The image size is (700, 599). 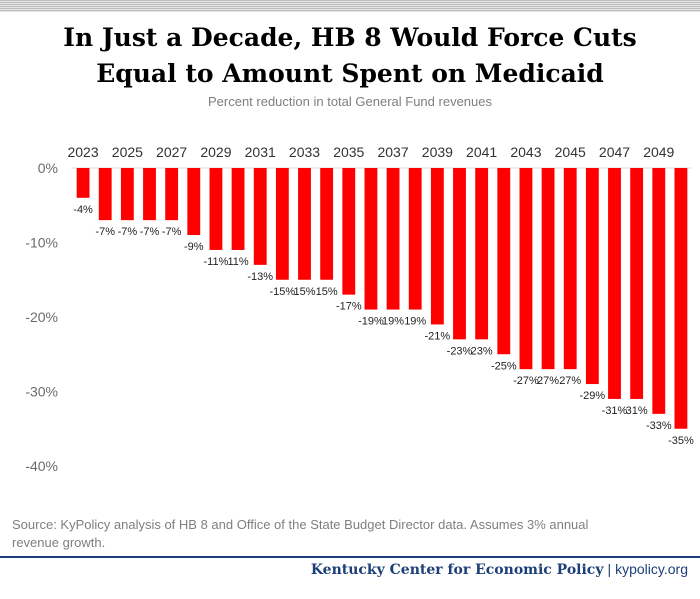 What do you see at coordinates (41, 466) in the screenshot?
I see `y-tick-label: -40%` at bounding box center [41, 466].